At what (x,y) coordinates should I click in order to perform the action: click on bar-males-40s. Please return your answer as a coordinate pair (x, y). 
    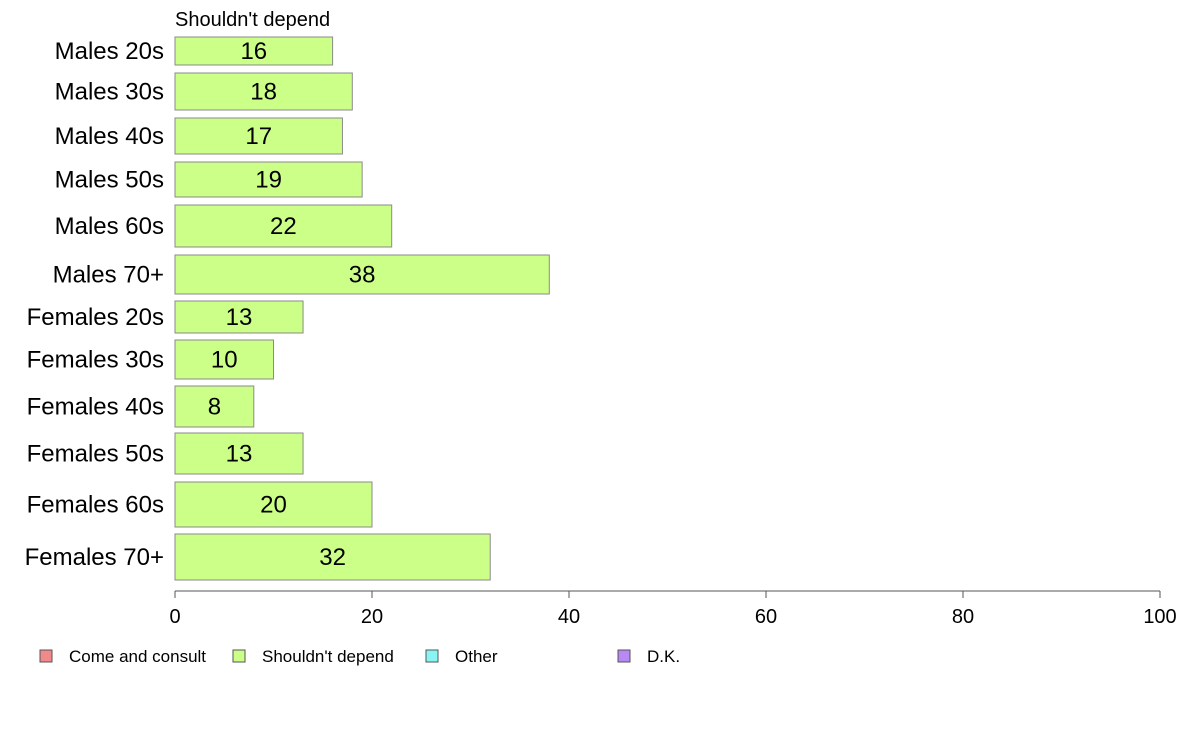
    Looking at the image, I should click on (258, 136).